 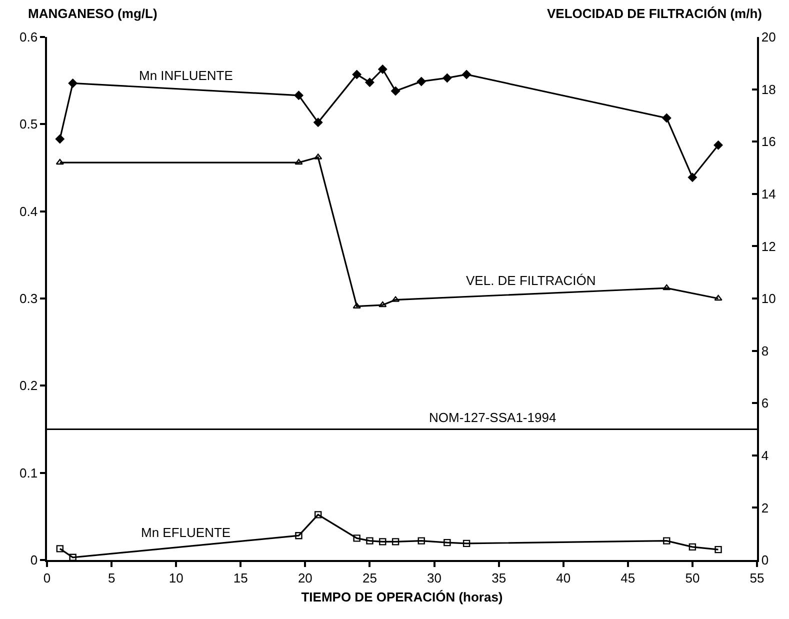 What do you see at coordinates (499, 578) in the screenshot?
I see `x-tick-label: 35` at bounding box center [499, 578].